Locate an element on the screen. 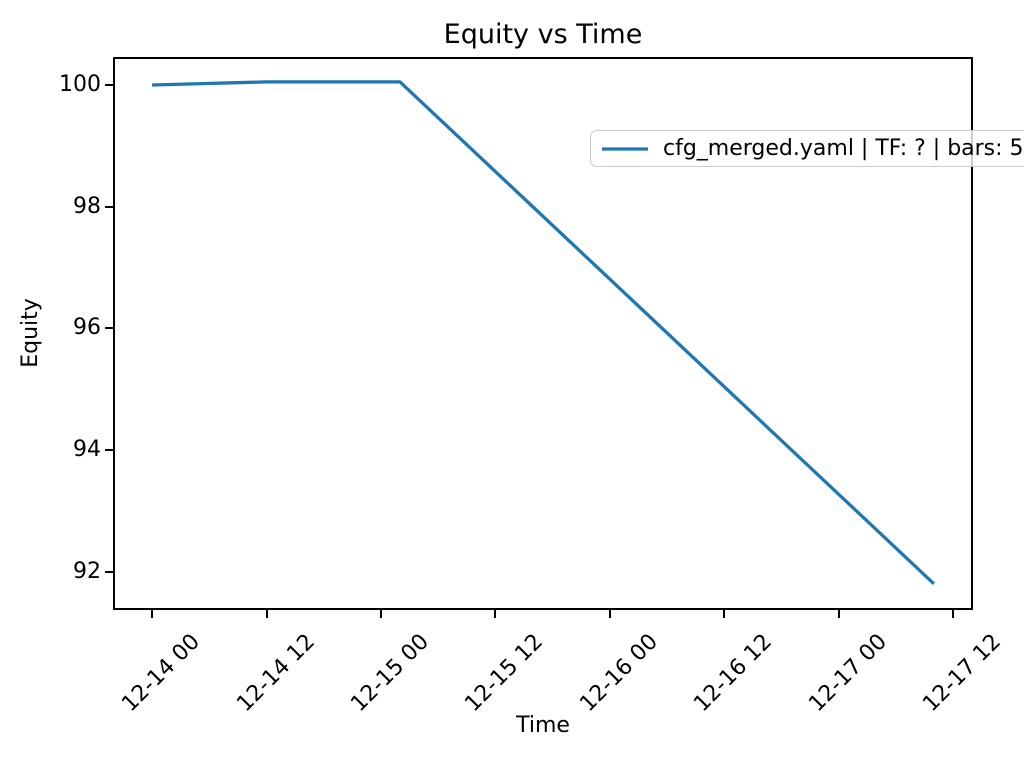  legend-line-sample-icon is located at coordinates (625, 148).